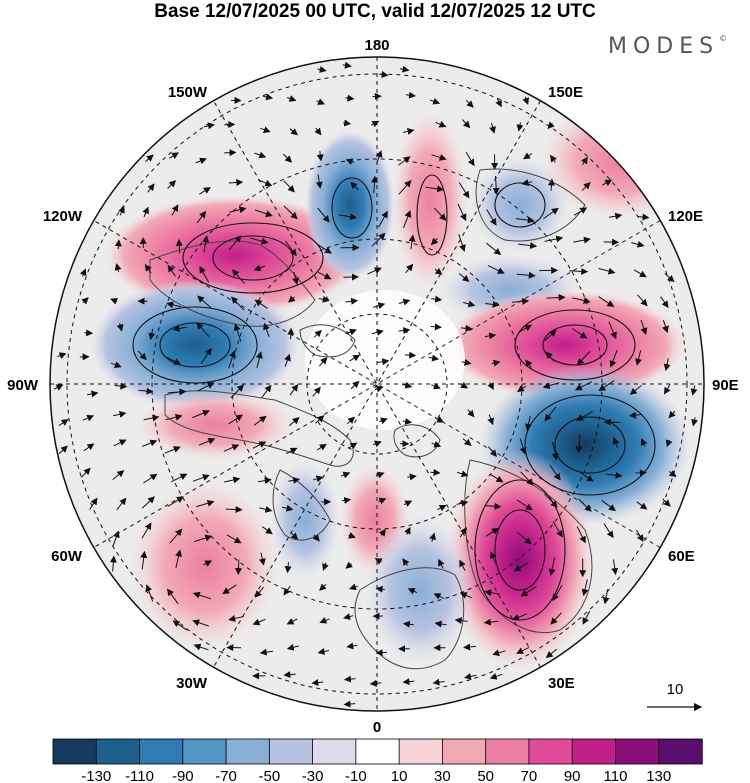 Image resolution: width=750 pixels, height=783 pixels. What do you see at coordinates (269, 775) in the screenshot?
I see `colorbar-tick-label: -50` at bounding box center [269, 775].